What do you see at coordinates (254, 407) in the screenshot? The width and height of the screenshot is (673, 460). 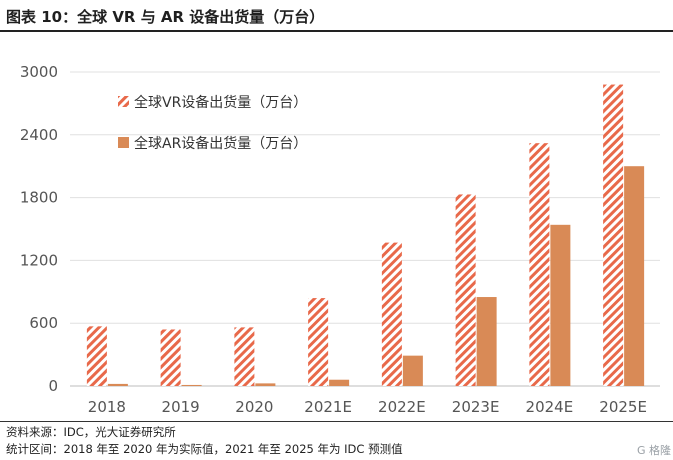 I see `x-tick-label: 2020` at bounding box center [254, 407].